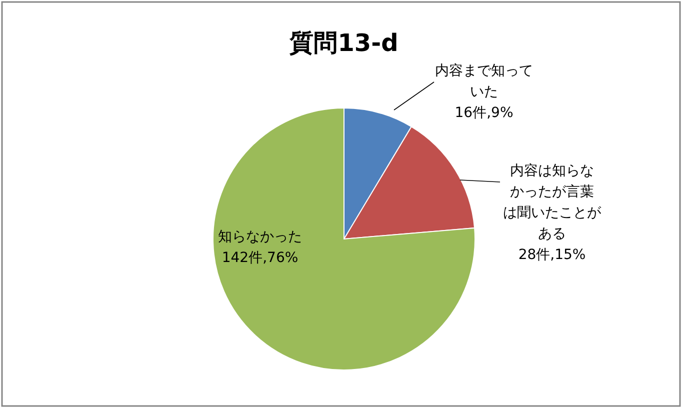 This screenshot has height=410, width=684. I want to click on slice-label: 内容まで知っていた, so click(484, 81).